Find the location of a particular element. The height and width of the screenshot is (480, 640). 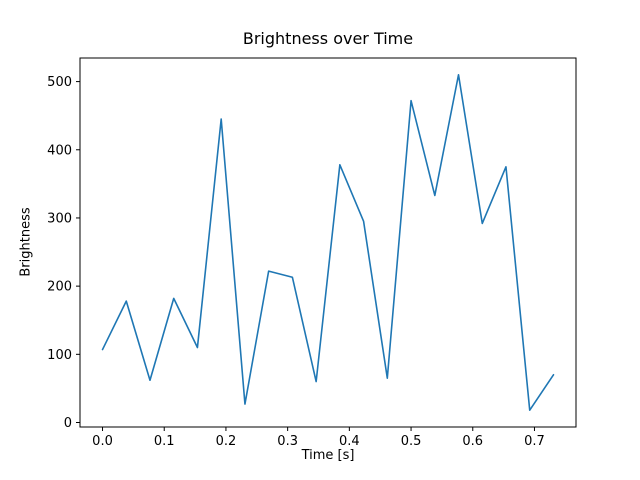

x-tick-label: 0.5 is located at coordinates (411, 441).